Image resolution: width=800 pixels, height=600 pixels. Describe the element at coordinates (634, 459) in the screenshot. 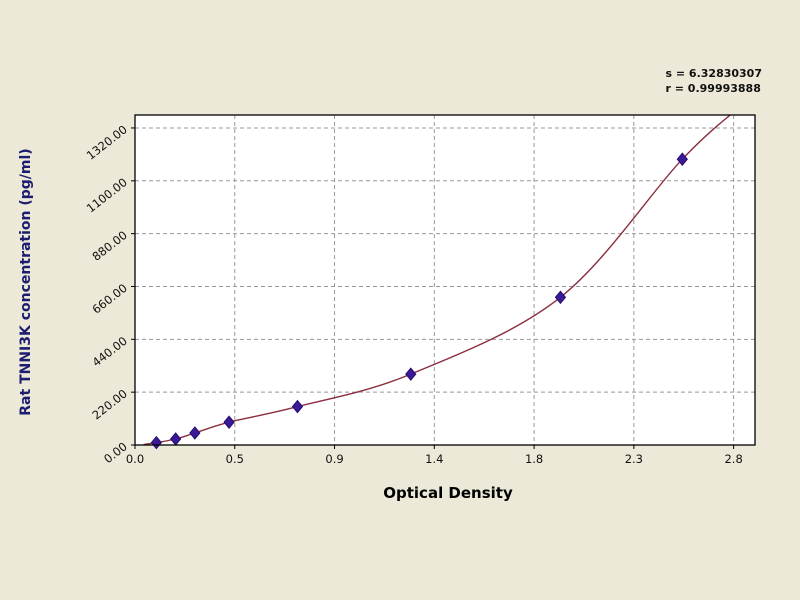

I see `x-tick-label: 2.3` at that location.